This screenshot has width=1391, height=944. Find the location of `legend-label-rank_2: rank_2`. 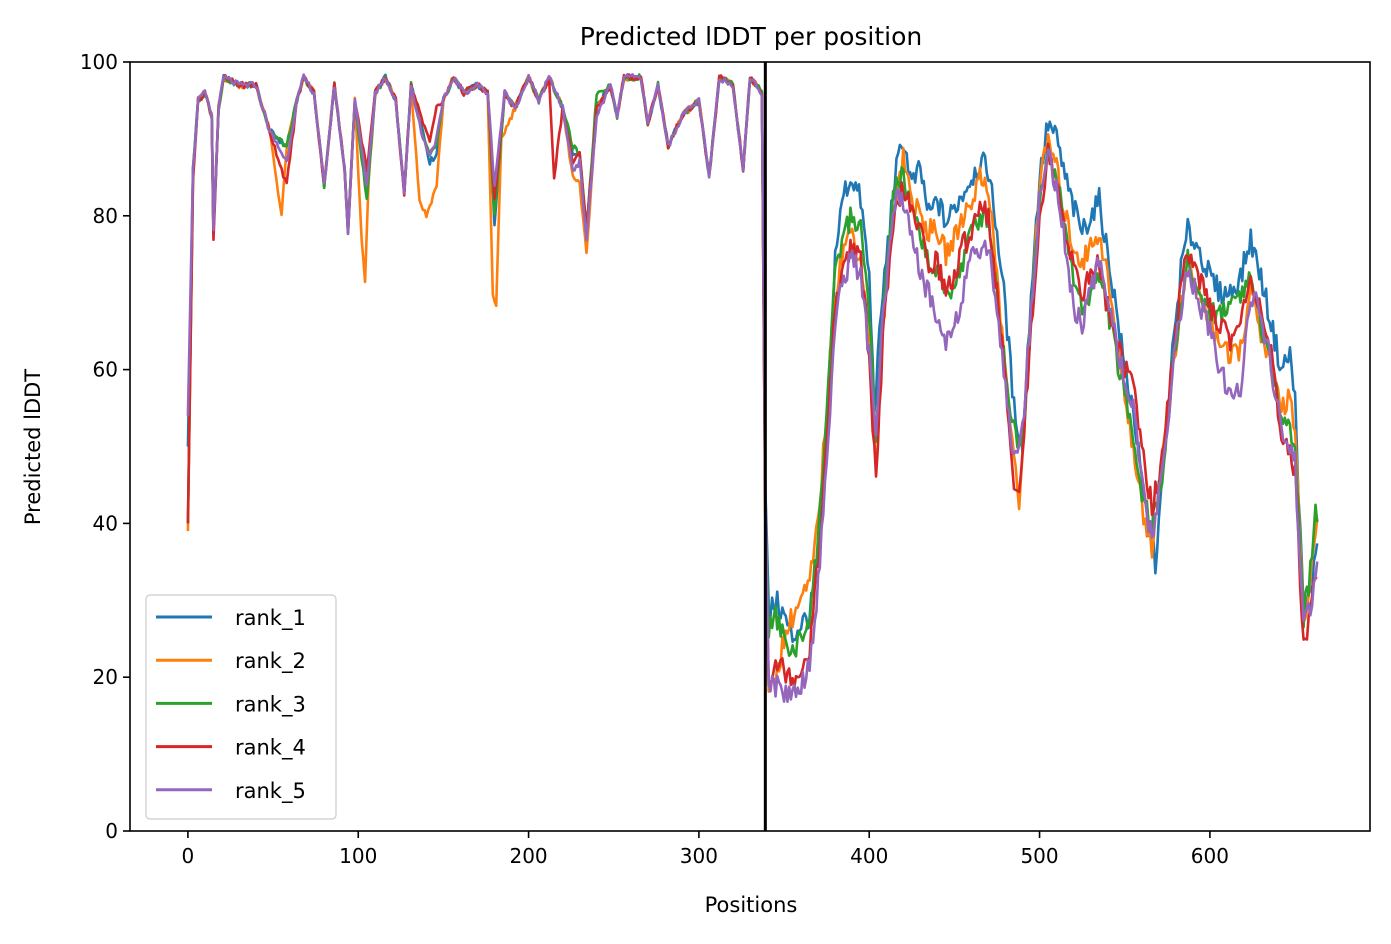

legend-label-rank_2: rank_2 is located at coordinates (270, 661).